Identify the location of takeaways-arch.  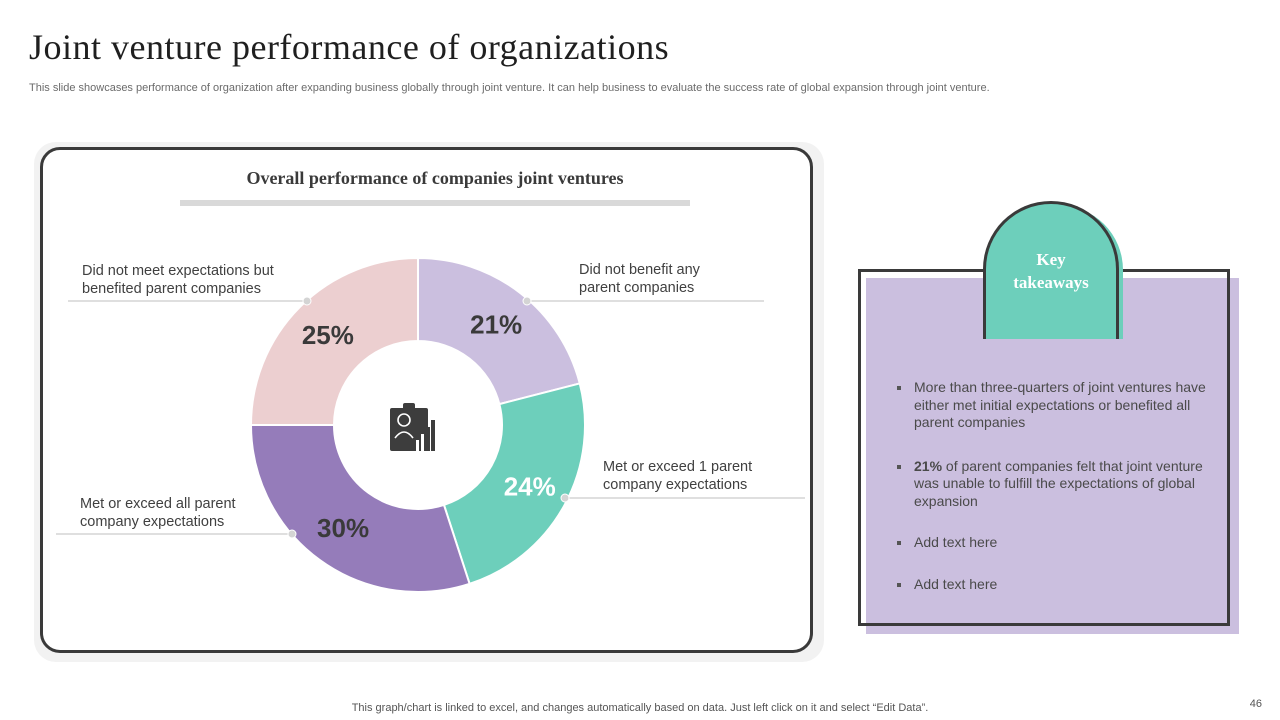
(1051, 270).